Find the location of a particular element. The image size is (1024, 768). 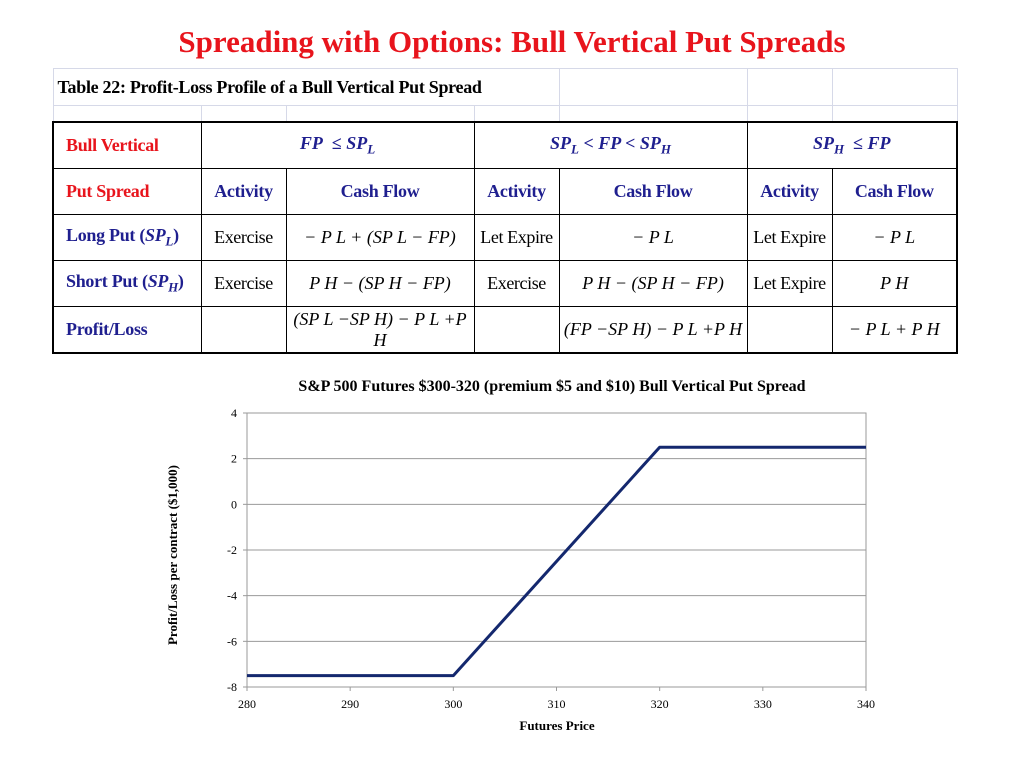

row-label-profit-loss: Profit/Loss is located at coordinates (127, 330).